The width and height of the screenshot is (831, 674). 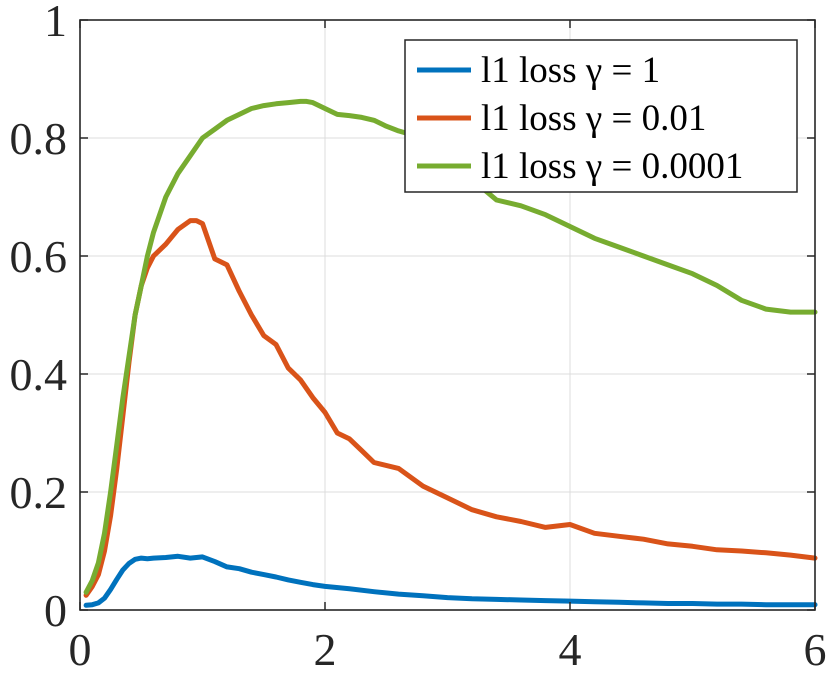 I want to click on y-tick-label-2: 0.4, so click(x=39, y=374).